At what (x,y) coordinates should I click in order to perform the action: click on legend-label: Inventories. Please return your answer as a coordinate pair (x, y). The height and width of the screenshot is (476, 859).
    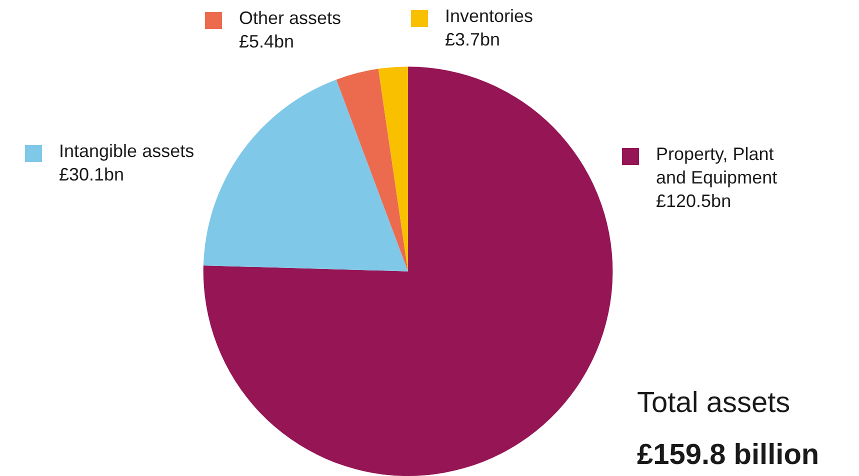
    Looking at the image, I should click on (489, 16).